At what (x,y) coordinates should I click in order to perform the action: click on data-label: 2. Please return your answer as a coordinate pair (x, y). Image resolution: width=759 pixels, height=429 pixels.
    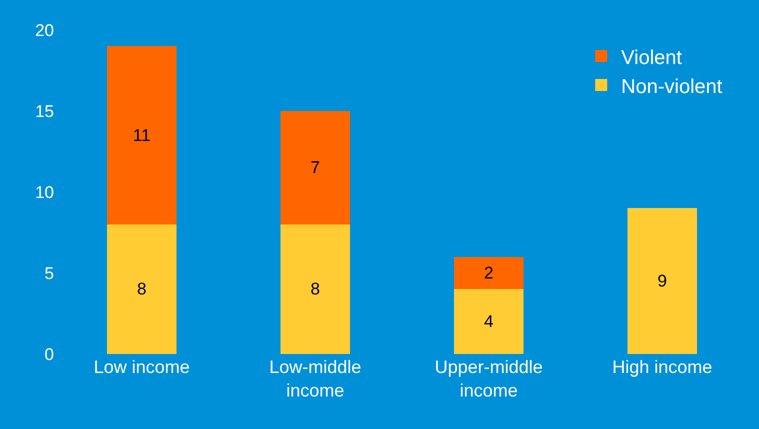
    Looking at the image, I should click on (489, 273).